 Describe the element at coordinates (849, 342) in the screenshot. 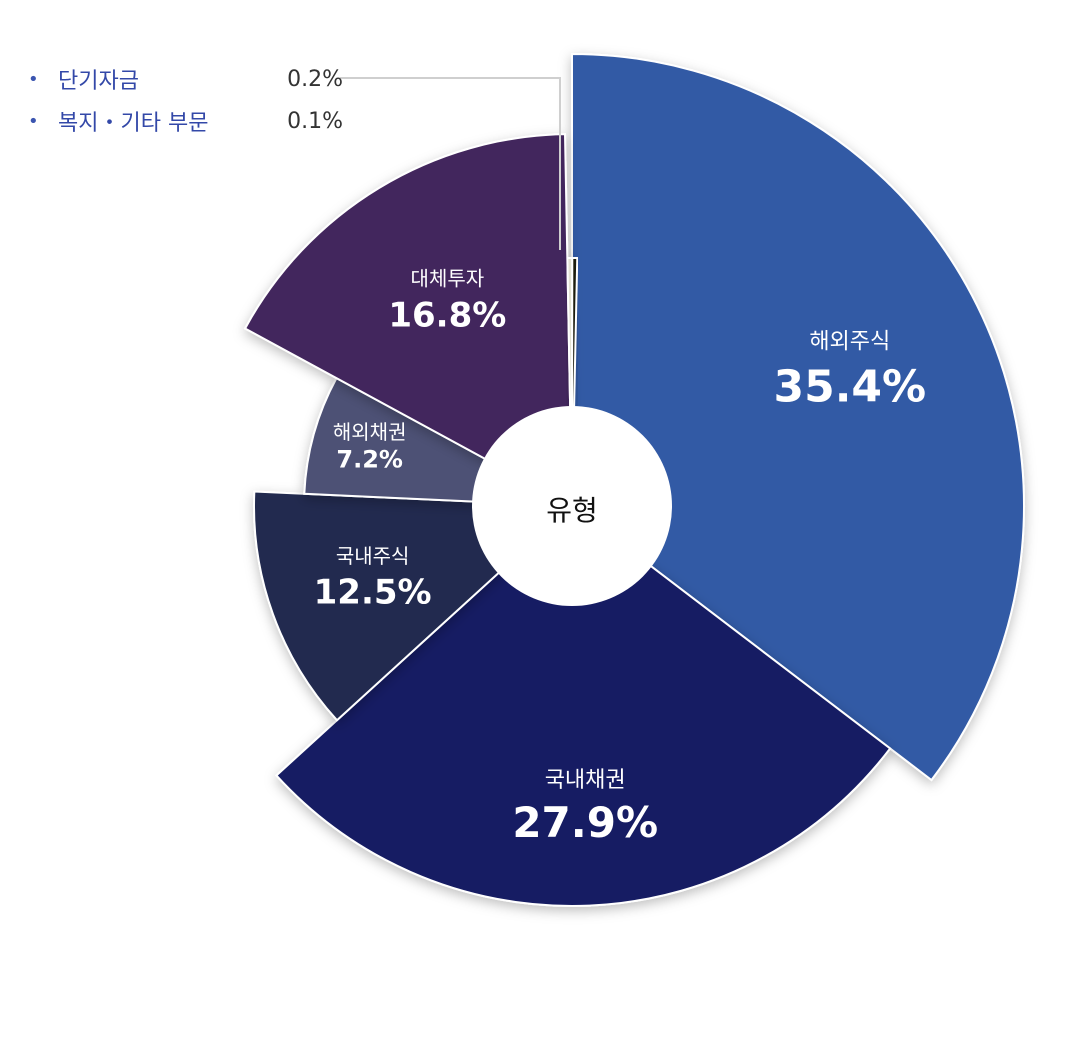

I see `slice-name-label: 해외주식` at that location.